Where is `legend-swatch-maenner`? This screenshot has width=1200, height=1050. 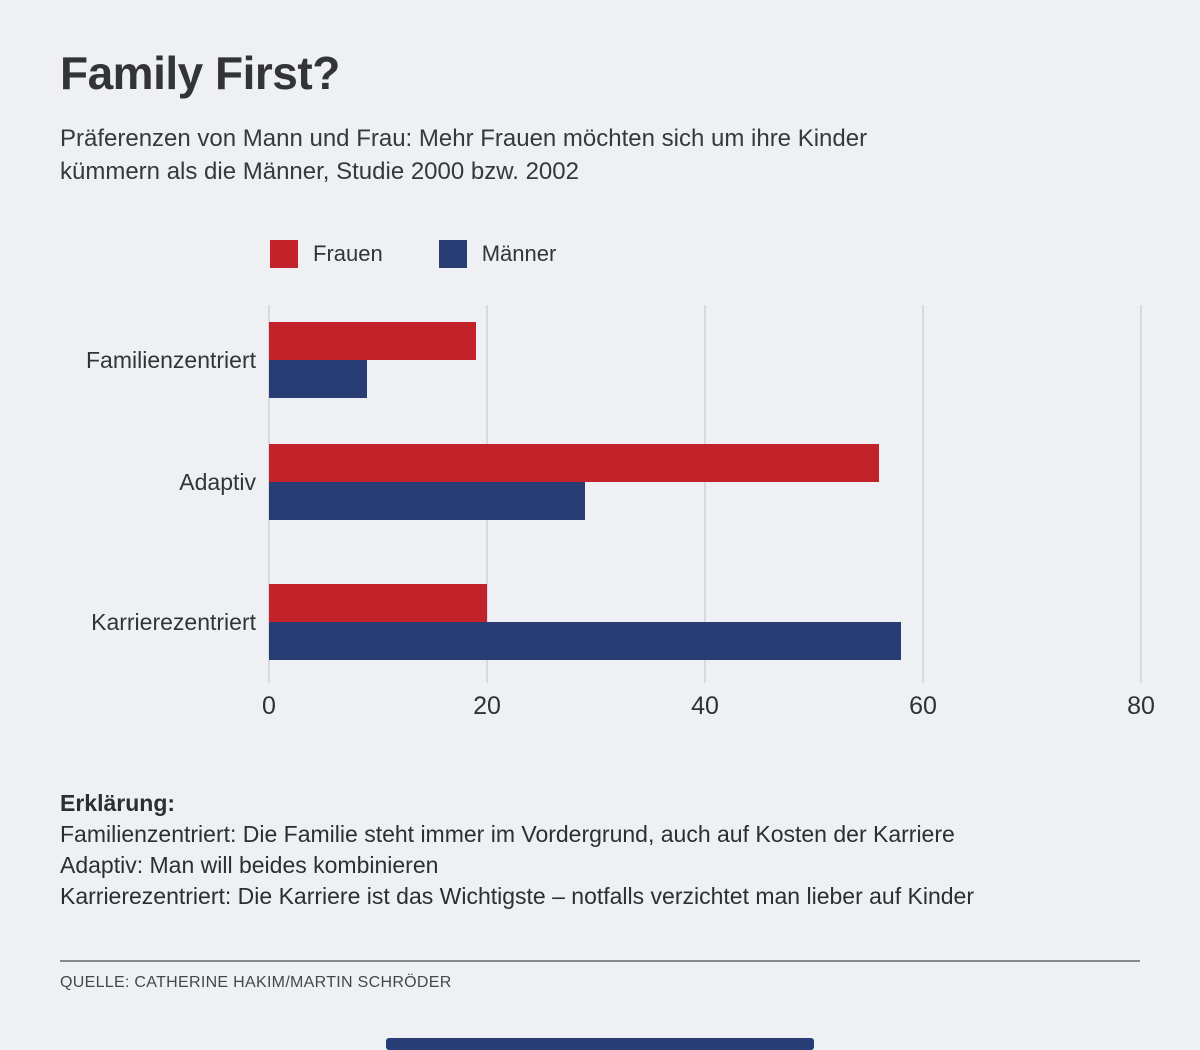
legend-swatch-maenner is located at coordinates (452, 254).